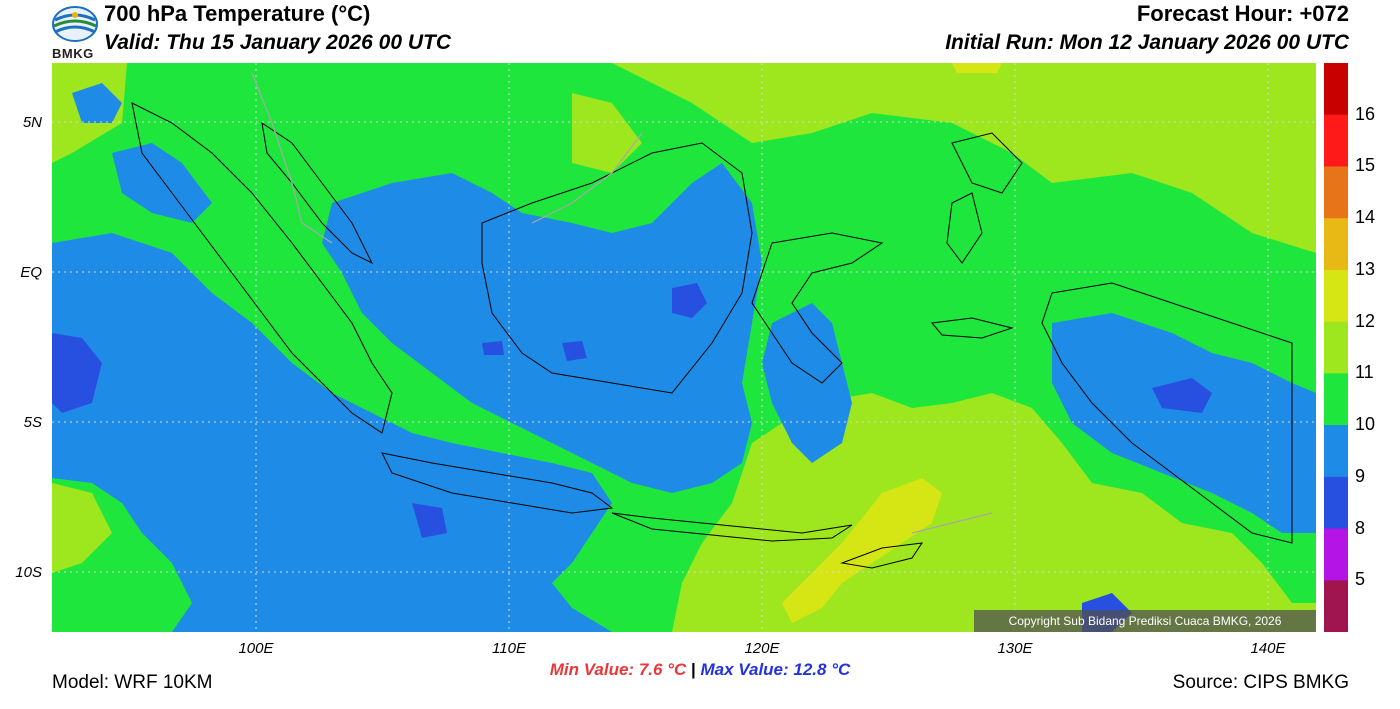 The width and height of the screenshot is (1400, 709). Describe the element at coordinates (32, 422) in the screenshot. I see `lat-label-5s: 5S` at that location.